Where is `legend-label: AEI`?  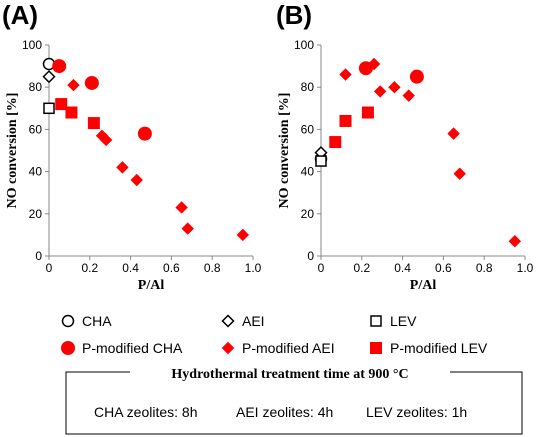 legend-label: AEI is located at coordinates (253, 321).